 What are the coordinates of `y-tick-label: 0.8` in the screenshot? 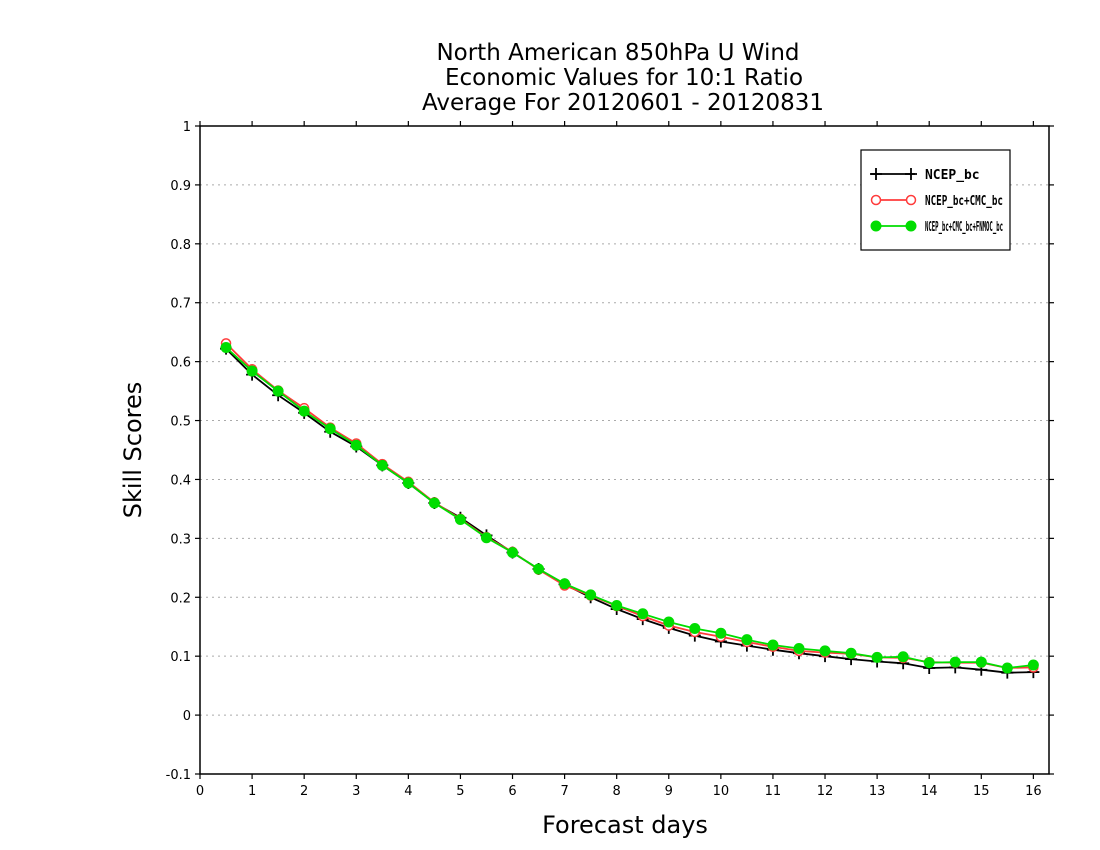 It's located at (180, 245).